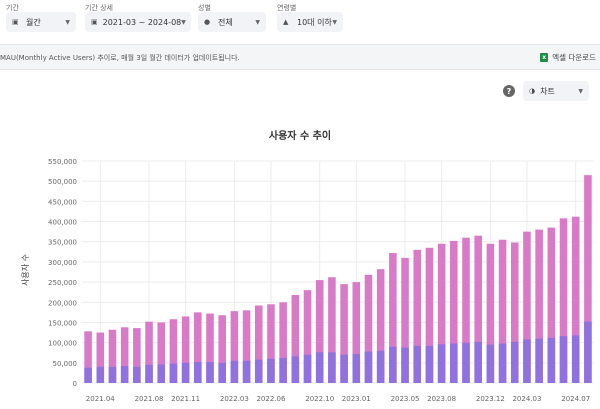  I want to click on excel-download-button: x 엑셀 다운로드, so click(568, 57).